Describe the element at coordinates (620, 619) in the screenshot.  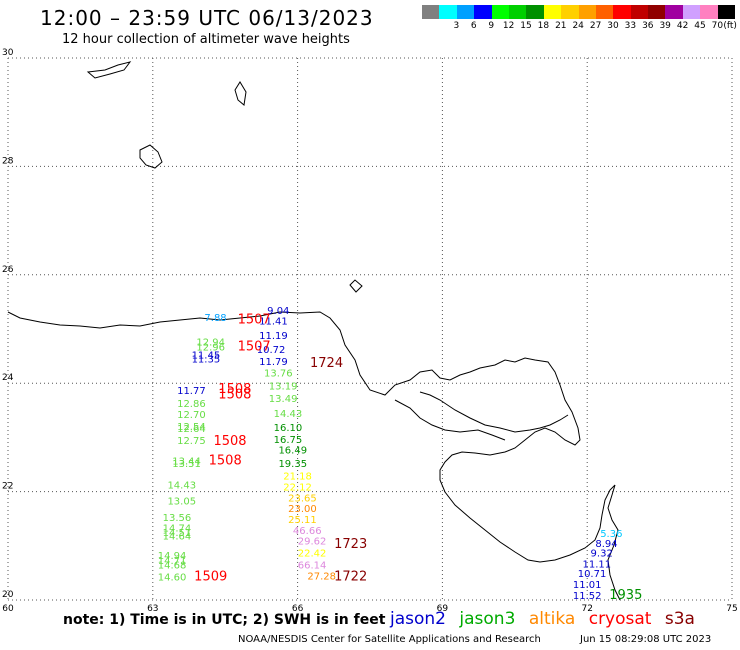
I see `sat-cryosat: cryosat` at that location.